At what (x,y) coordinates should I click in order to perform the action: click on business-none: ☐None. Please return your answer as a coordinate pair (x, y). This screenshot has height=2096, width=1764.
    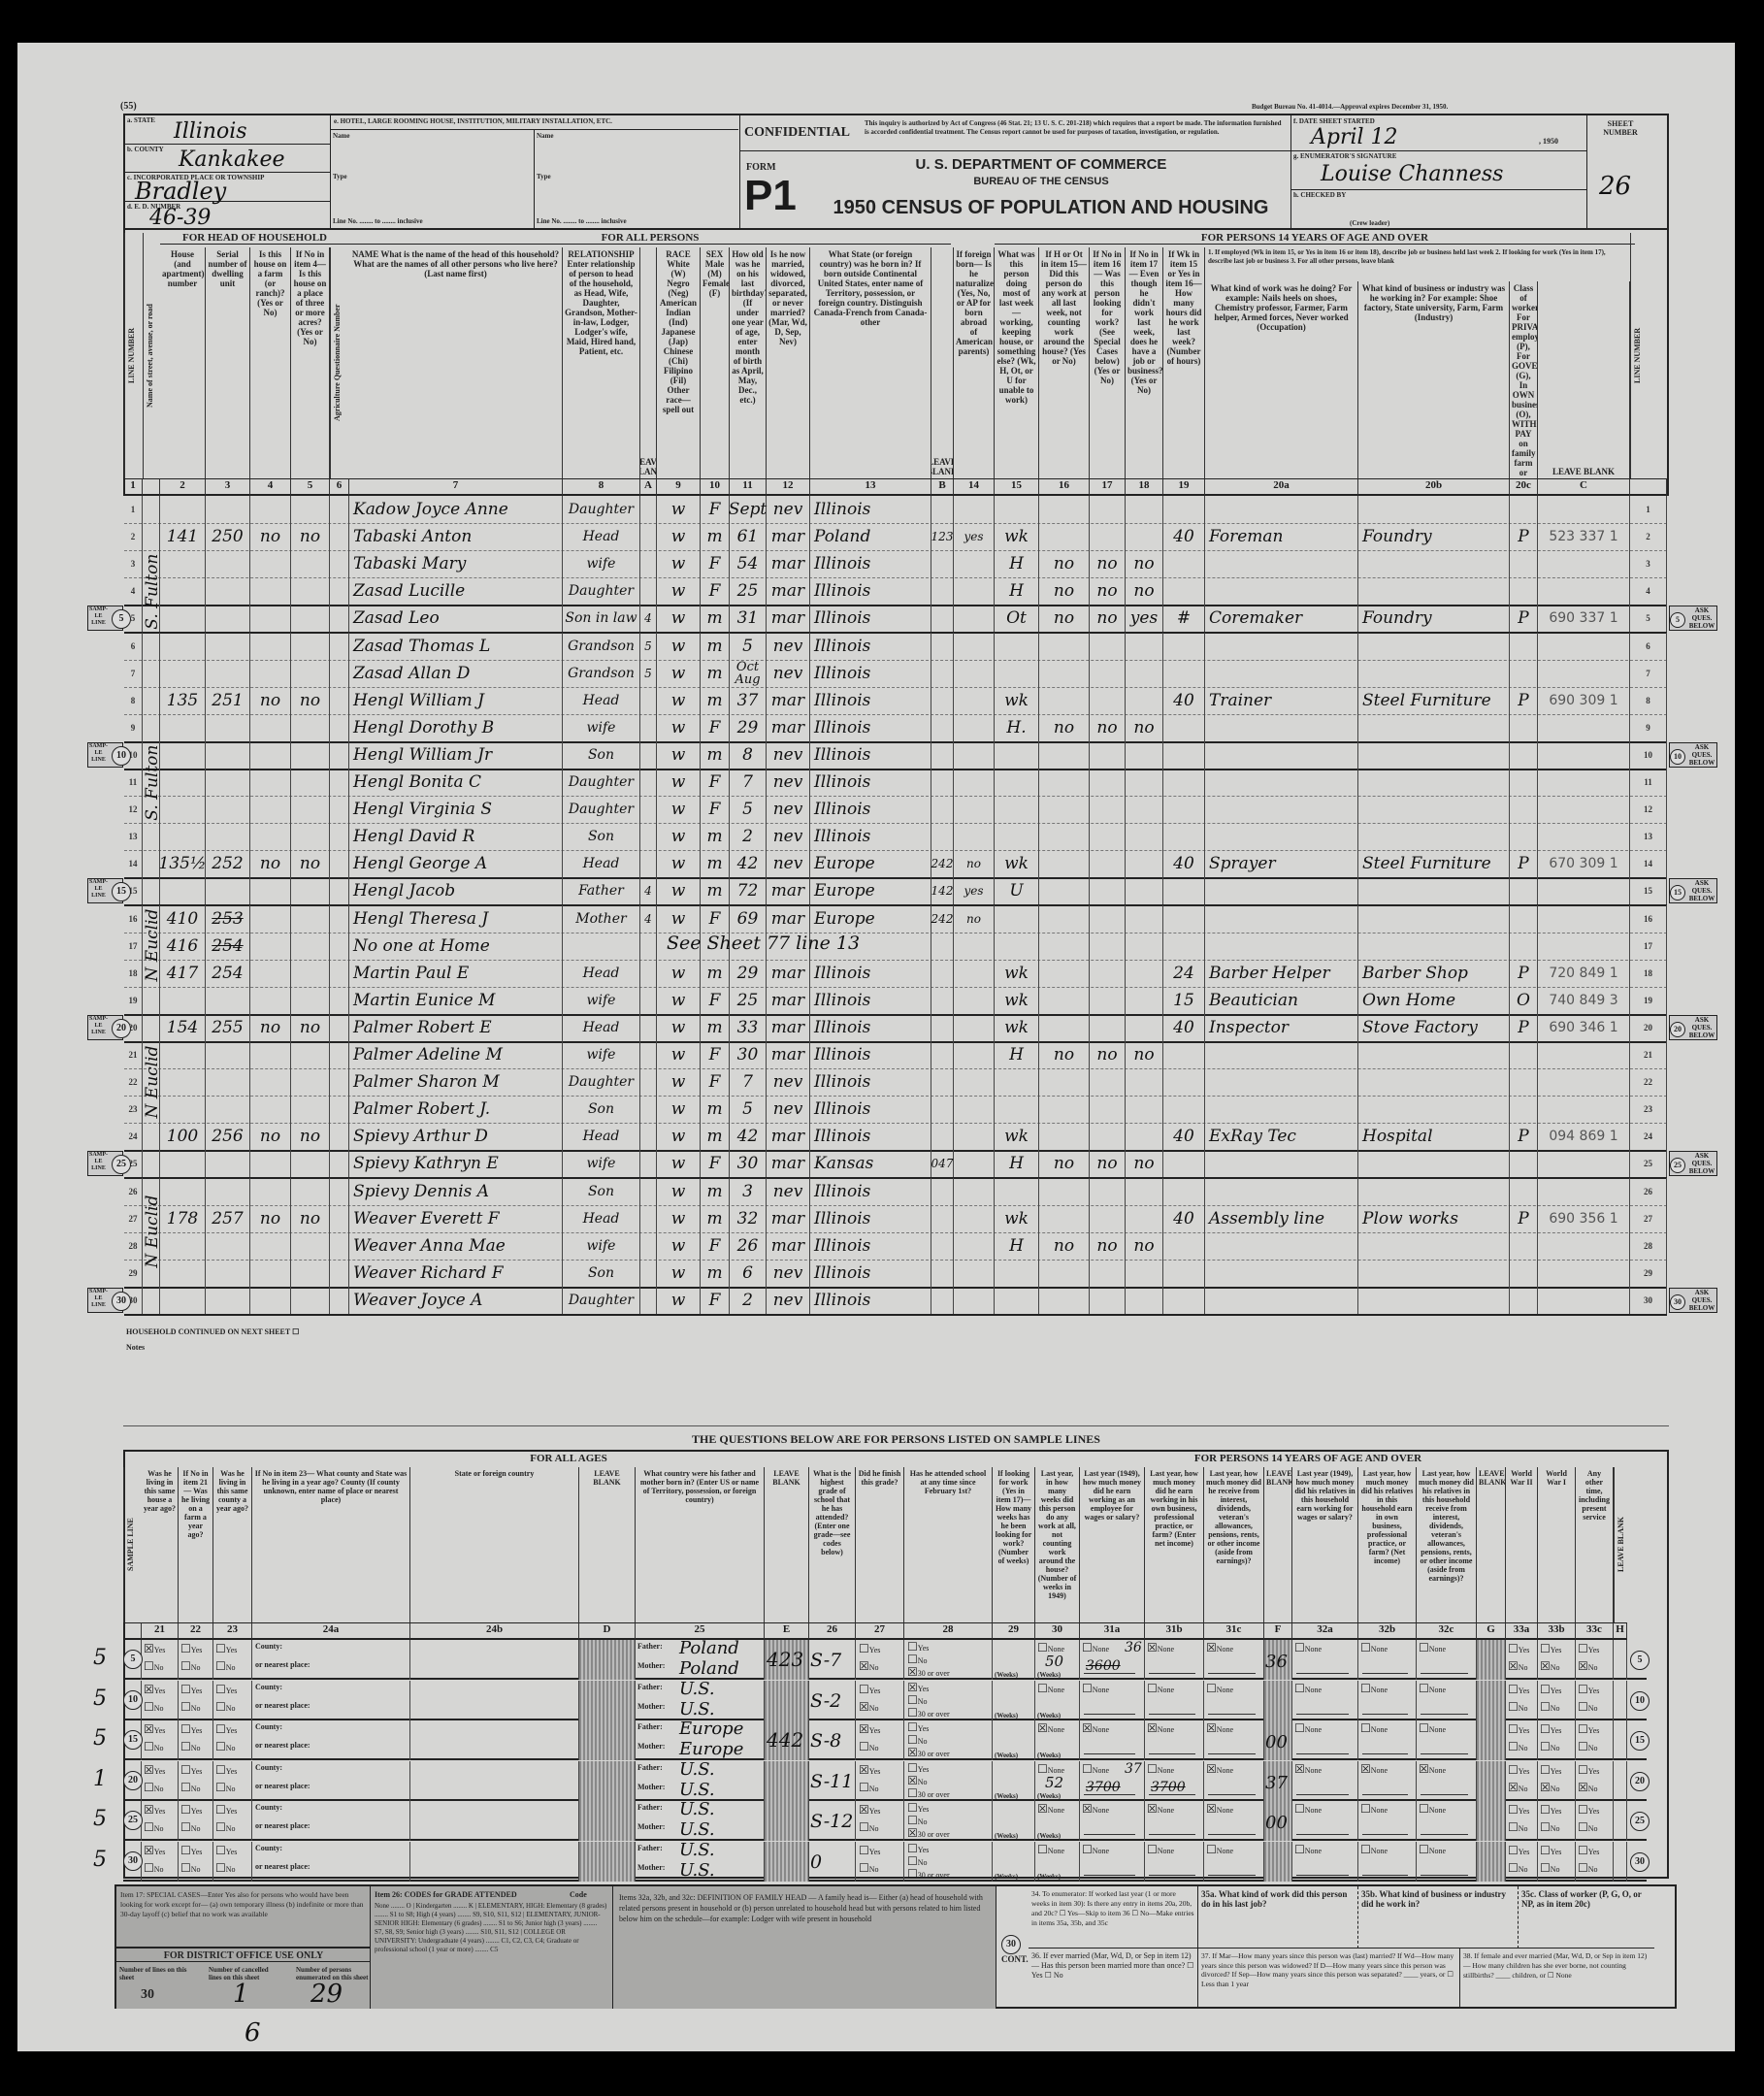
    Looking at the image, I should click on (1160, 1850).